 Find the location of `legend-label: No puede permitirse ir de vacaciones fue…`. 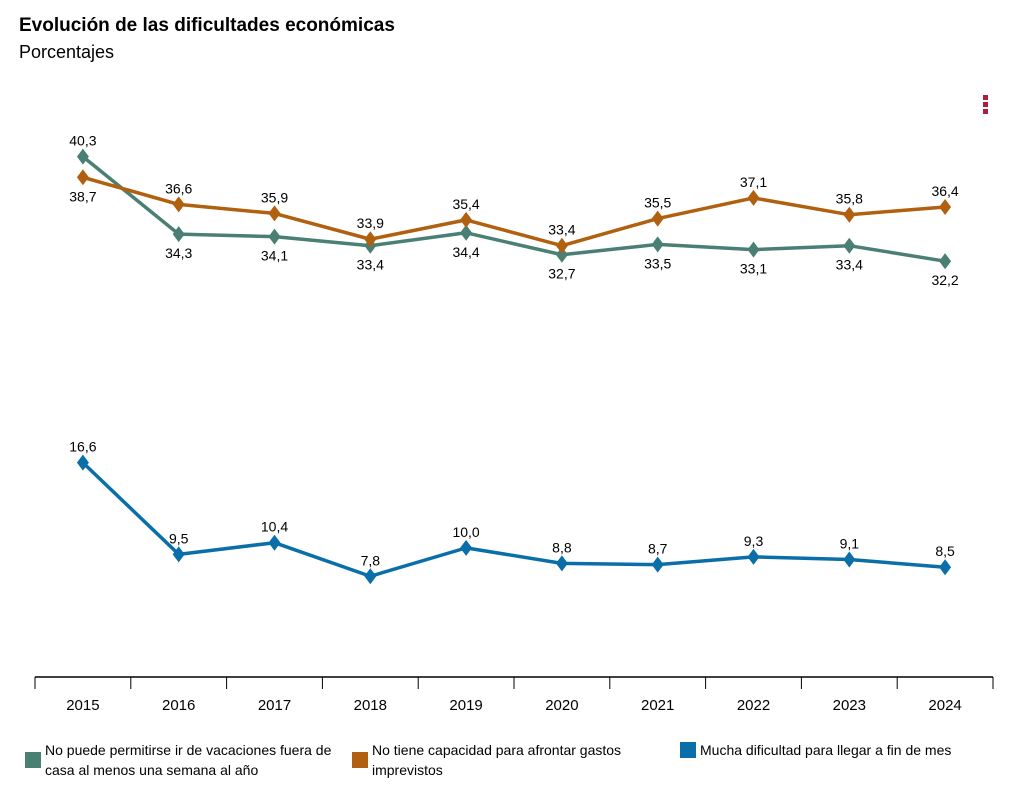

legend-label: No puede permitirse ir de vacaciones fue… is located at coordinates (188, 760).